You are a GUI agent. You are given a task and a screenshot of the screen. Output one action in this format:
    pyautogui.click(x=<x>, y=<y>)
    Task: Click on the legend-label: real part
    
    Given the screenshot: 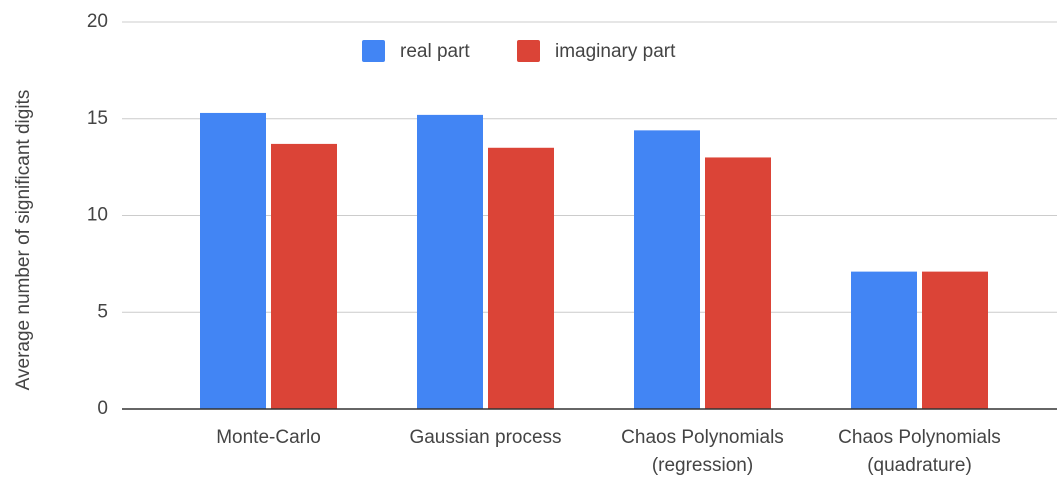 What is the action you would take?
    pyautogui.click(x=435, y=51)
    